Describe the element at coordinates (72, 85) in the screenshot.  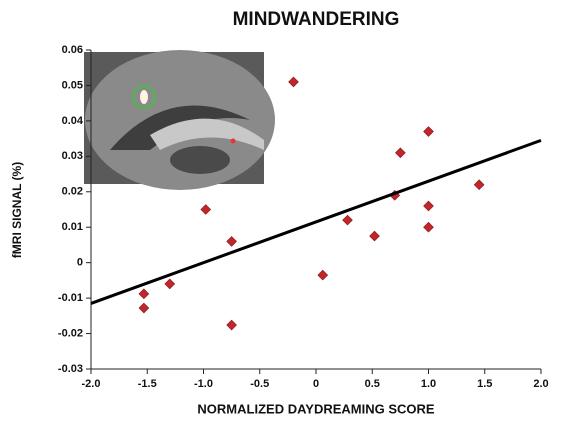
I see `y-tick-label: 0.05` at that location.